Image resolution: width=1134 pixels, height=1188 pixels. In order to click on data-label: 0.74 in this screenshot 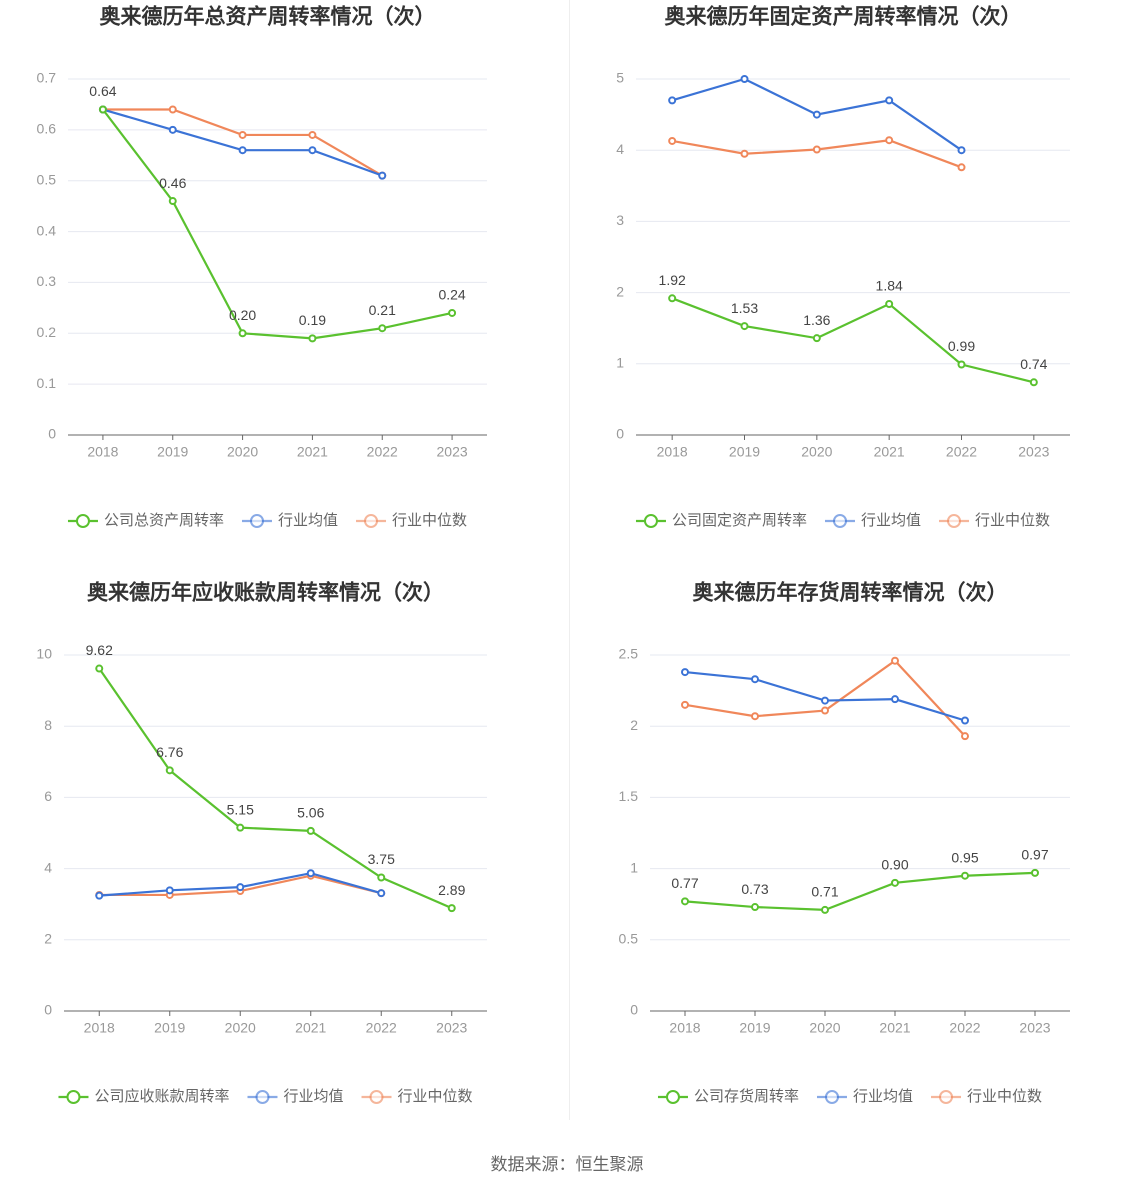, I will do `click(1033, 364)`.